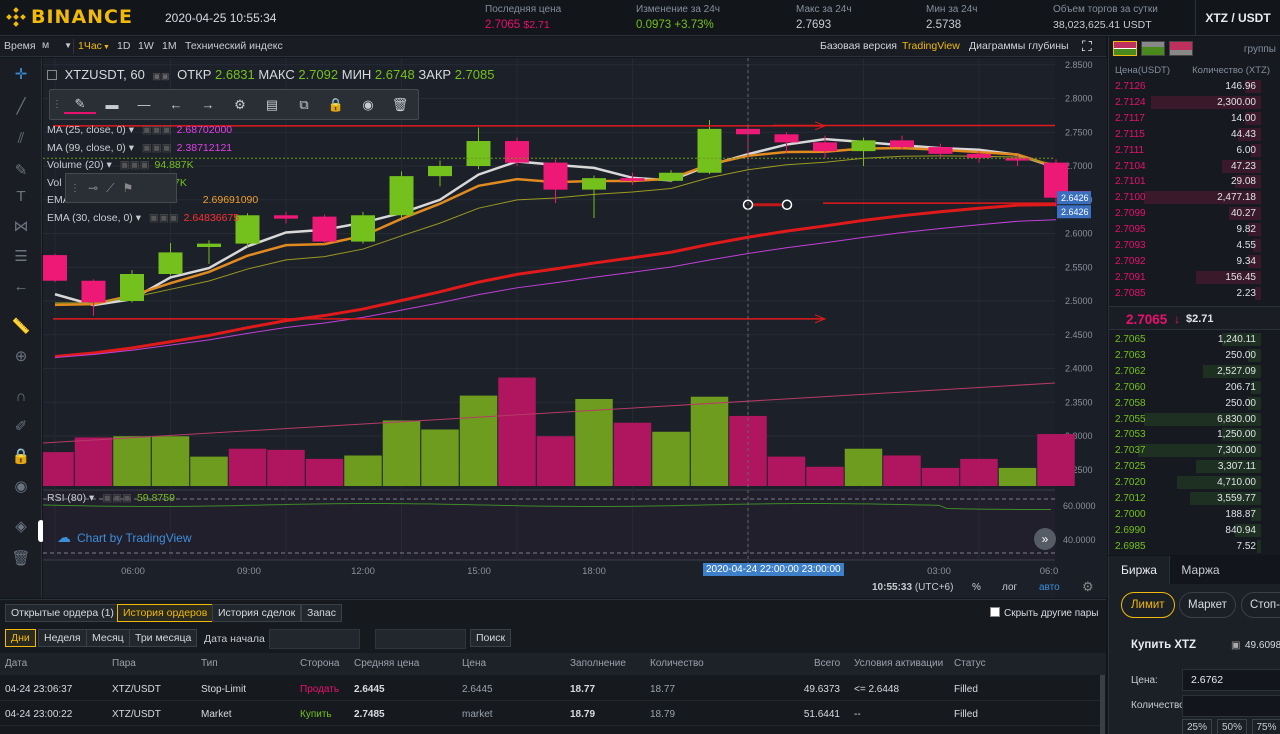 This screenshot has width=1280, height=734. Describe the element at coordinates (208, 104) in the screenshot. I see `right-end-icon: →` at that location.